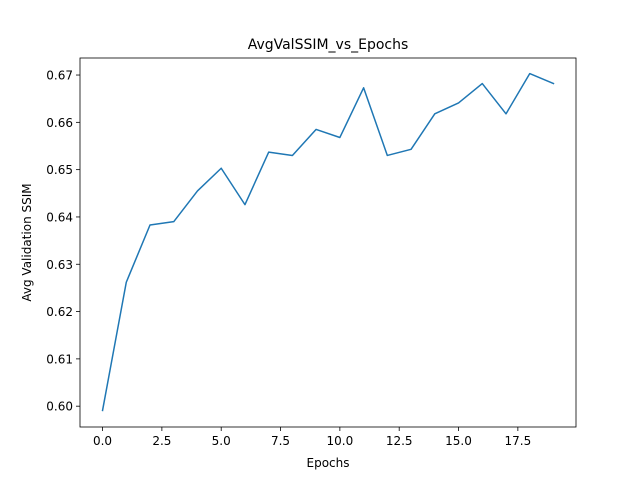 The image size is (640, 480). Describe the element at coordinates (399, 441) in the screenshot. I see `x-tick-label: 12.5` at that location.